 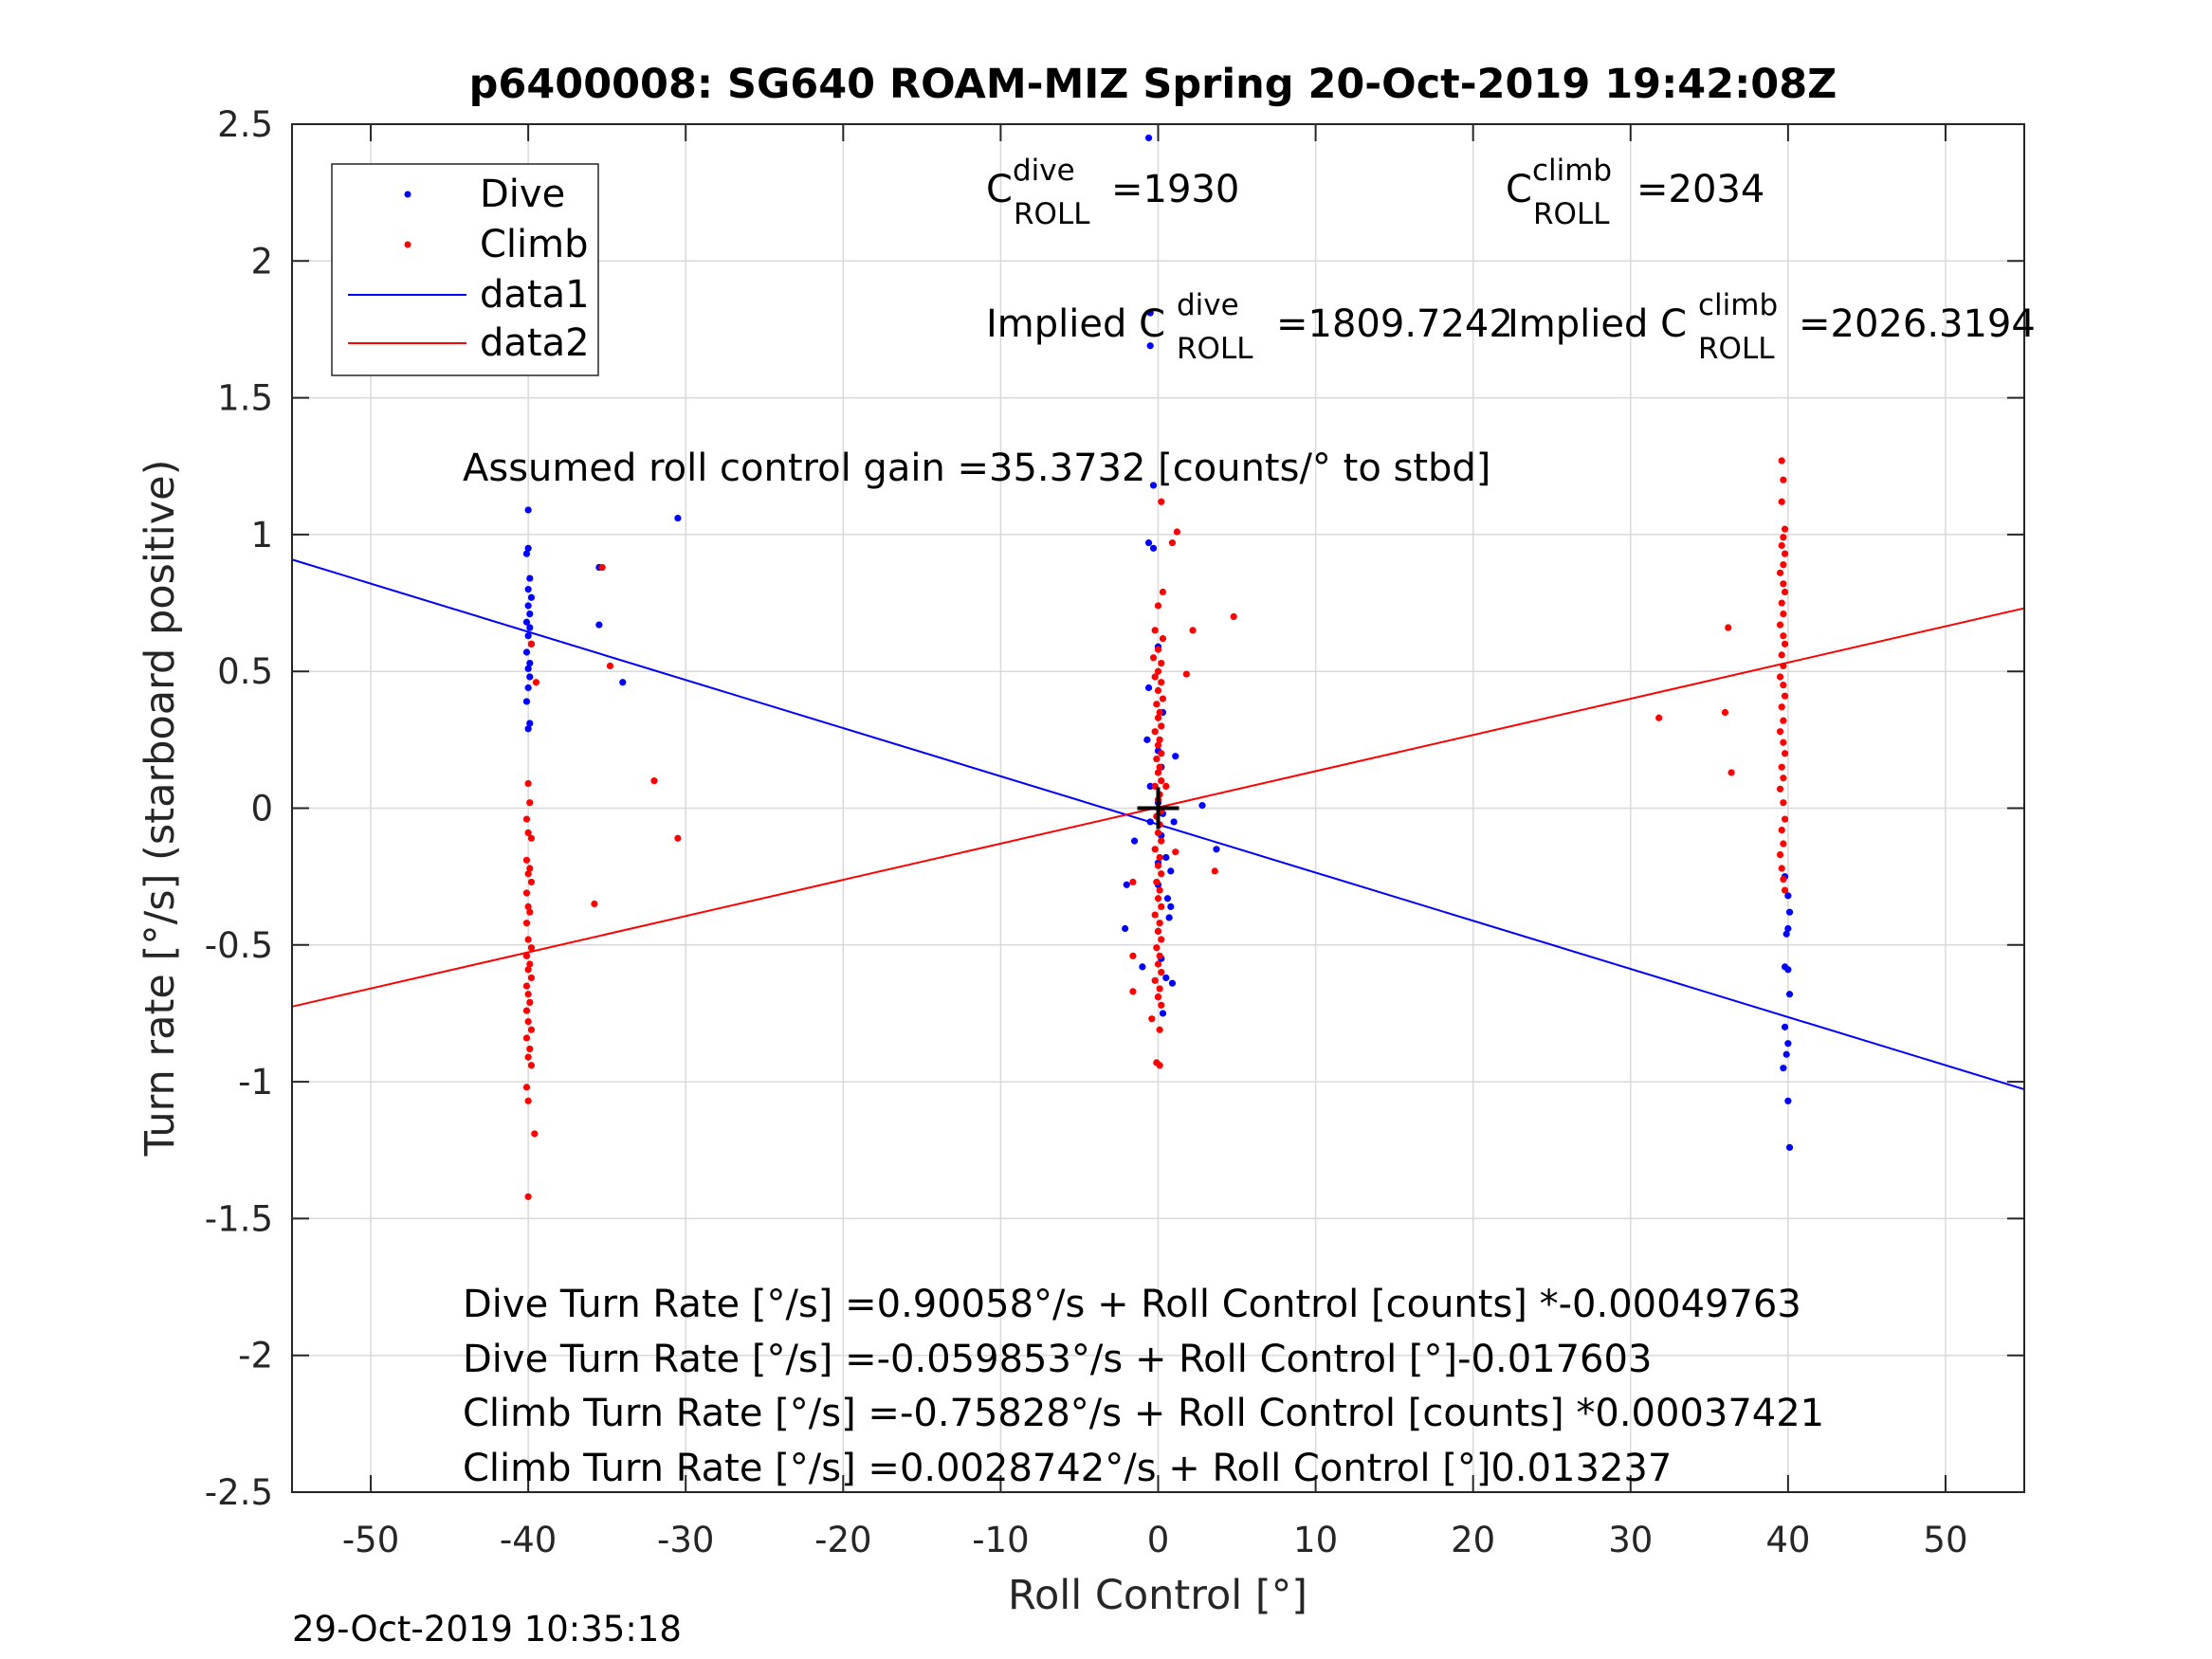 I want to click on legend: Dive Climb data1 data2, so click(x=465, y=269).